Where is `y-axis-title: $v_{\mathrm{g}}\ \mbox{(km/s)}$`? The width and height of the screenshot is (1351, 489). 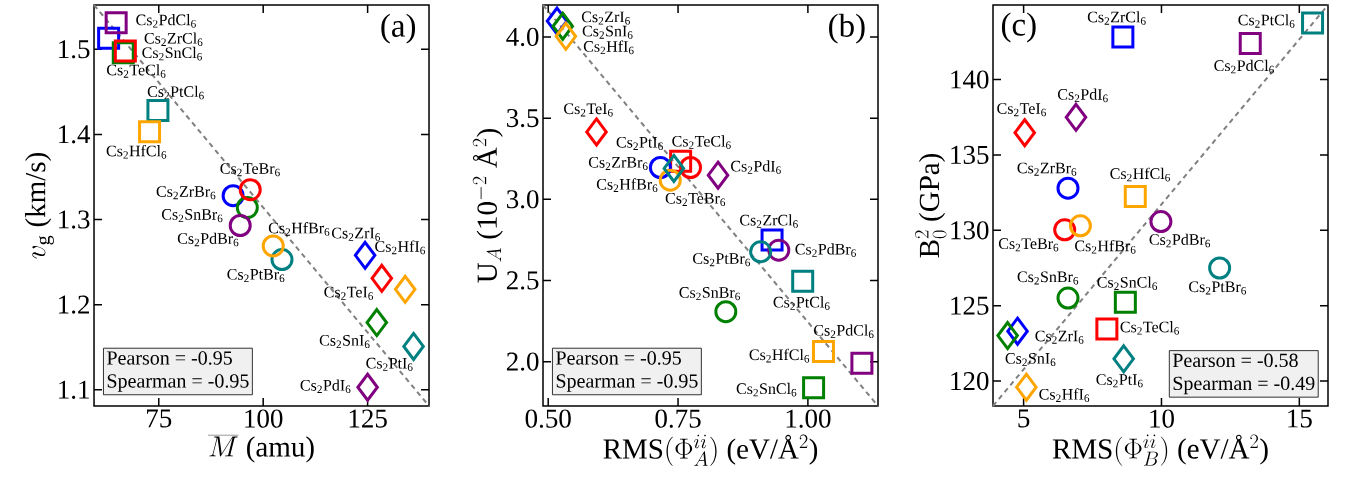
y-axis-title: $v_{\mathrm{g}}\ \mbox{(km/s)}$ is located at coordinates (39, 206).